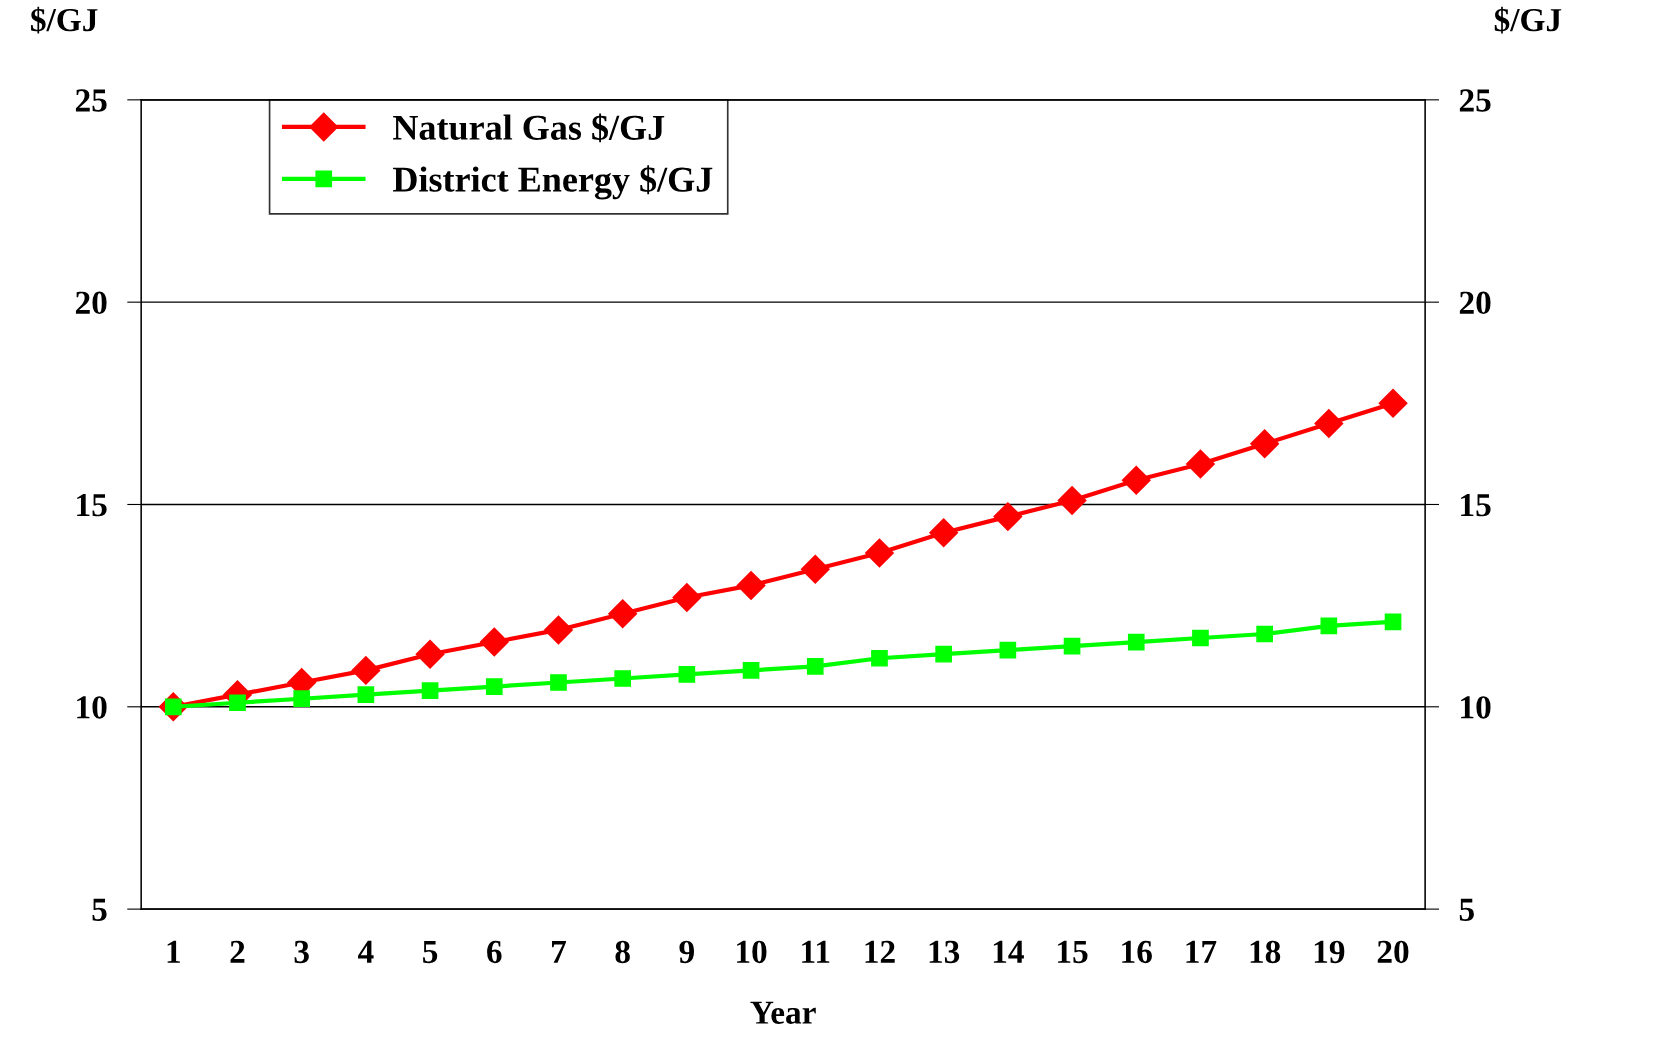 The image size is (1661, 1051). Describe the element at coordinates (64, 20) in the screenshot. I see `y-axis-title: $/GJ` at that location.